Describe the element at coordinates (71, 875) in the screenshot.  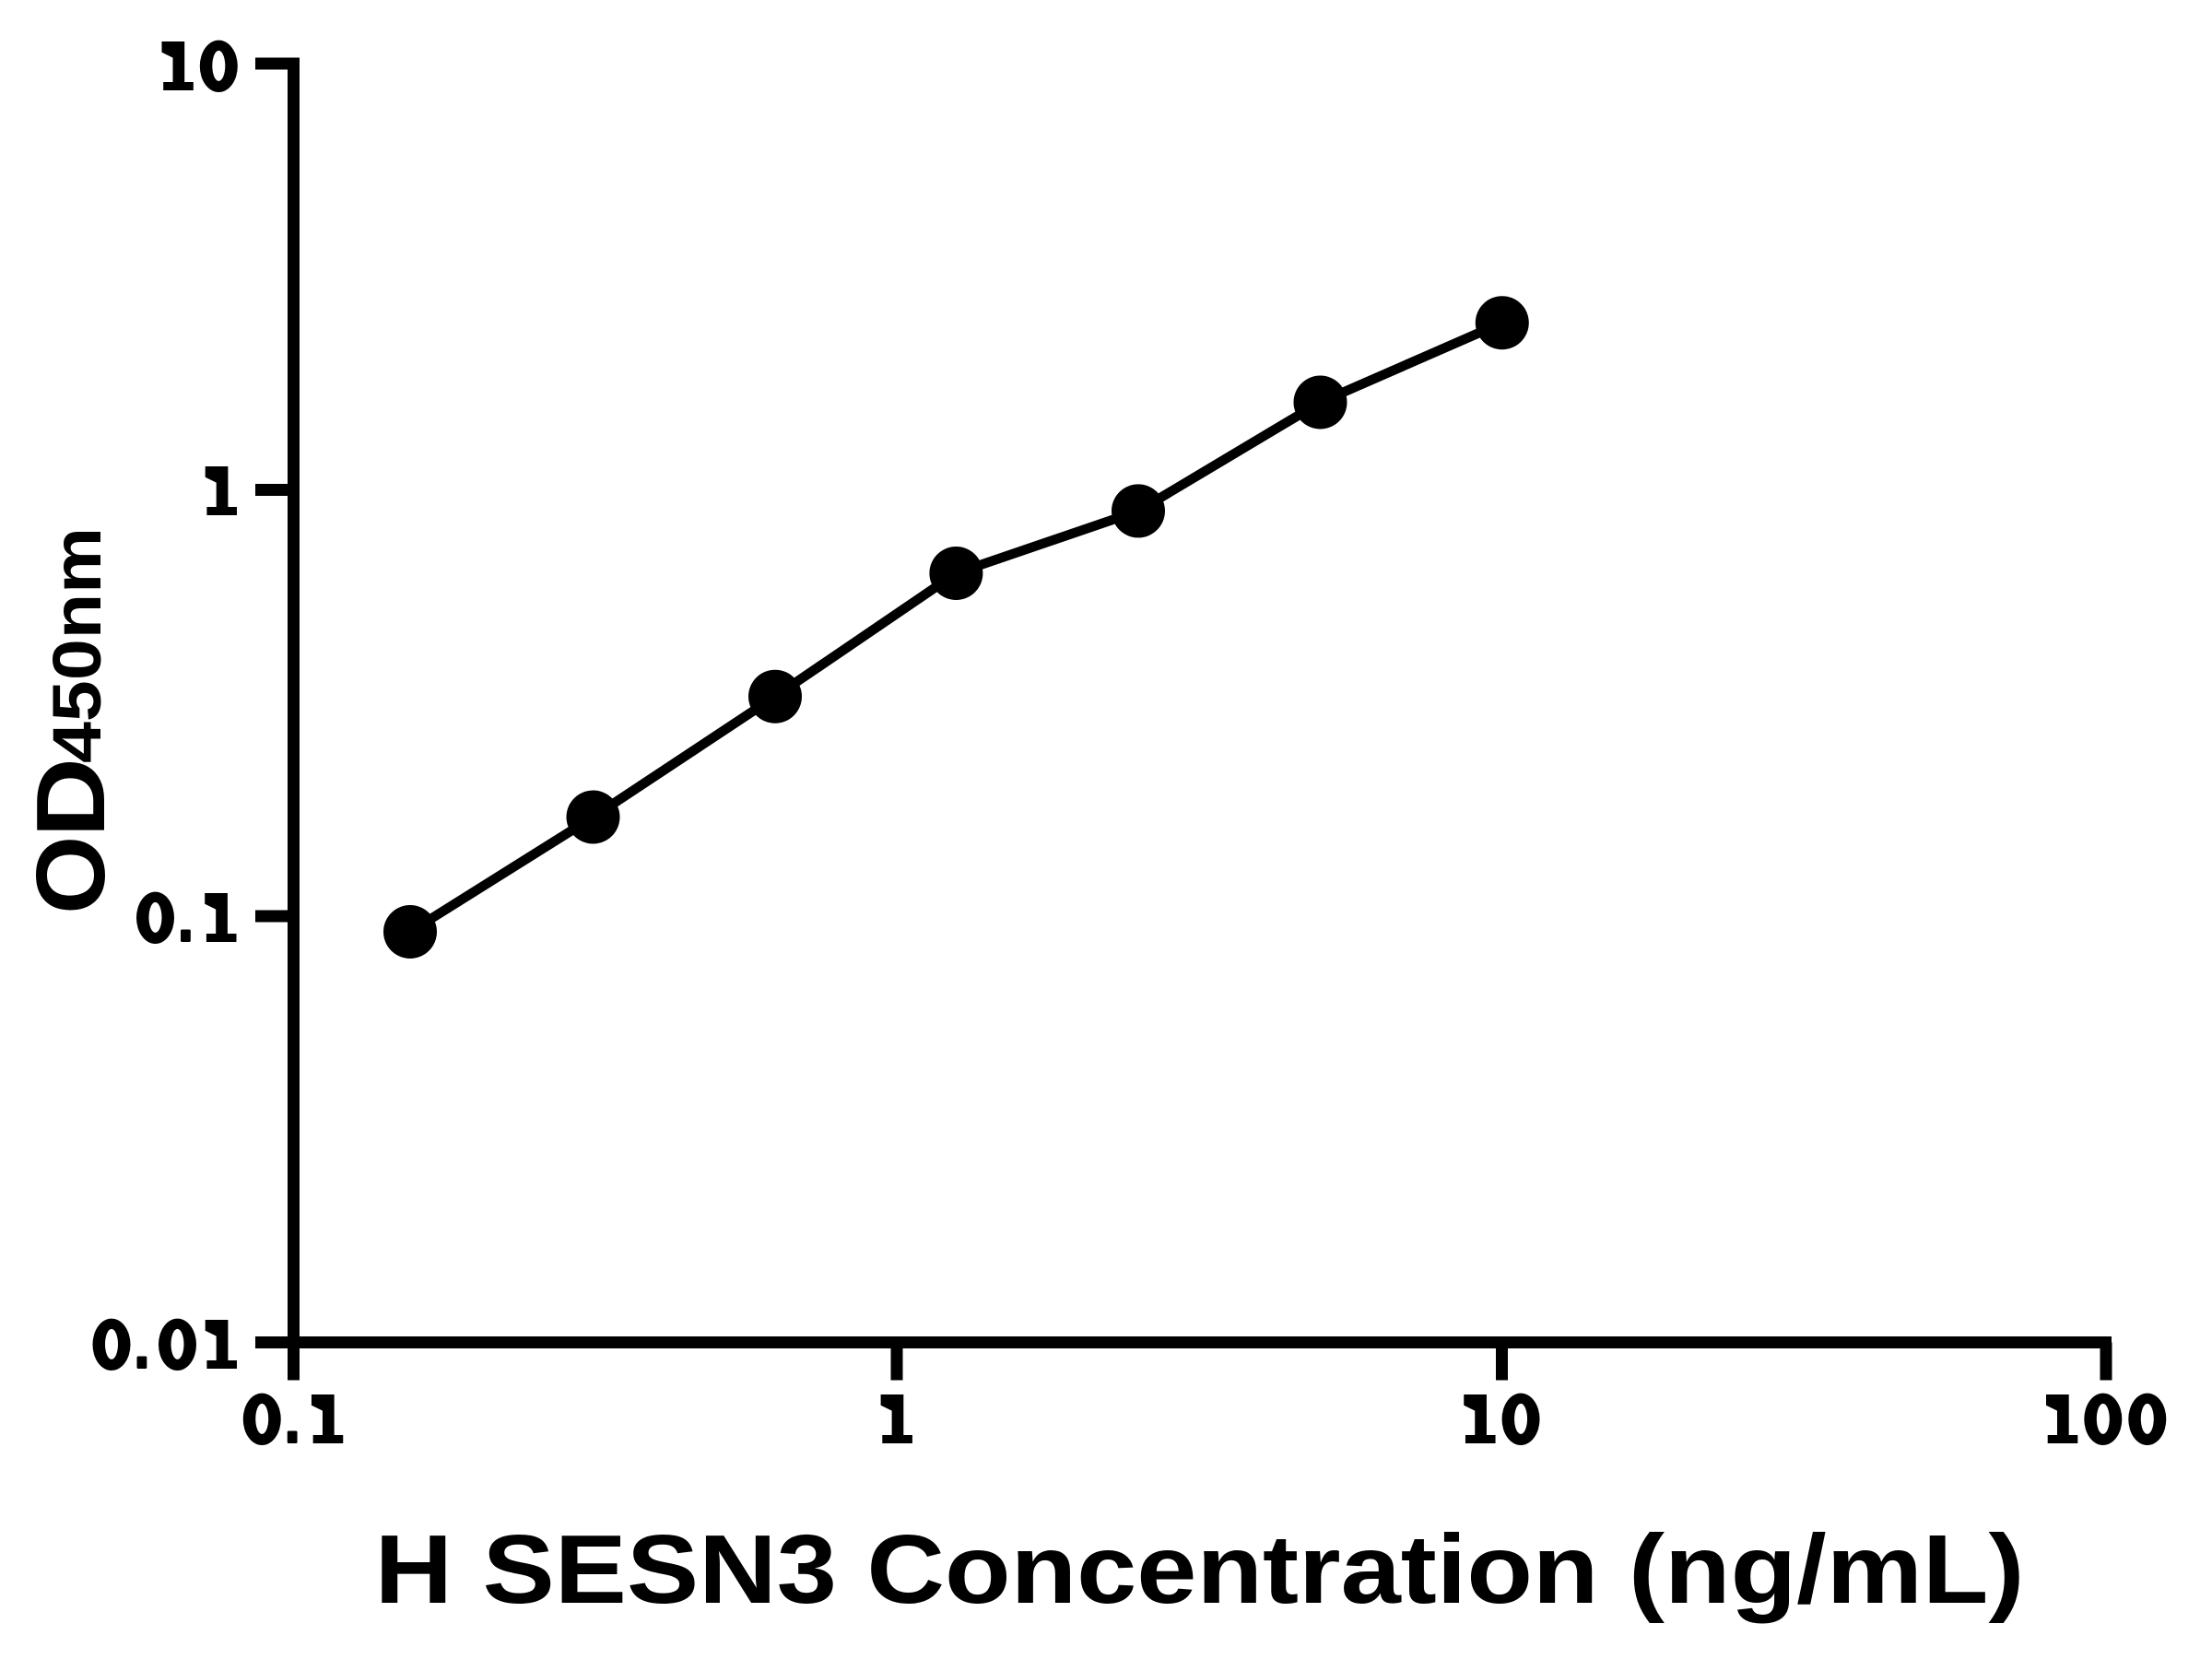
I see `svg-text: O` at that location.